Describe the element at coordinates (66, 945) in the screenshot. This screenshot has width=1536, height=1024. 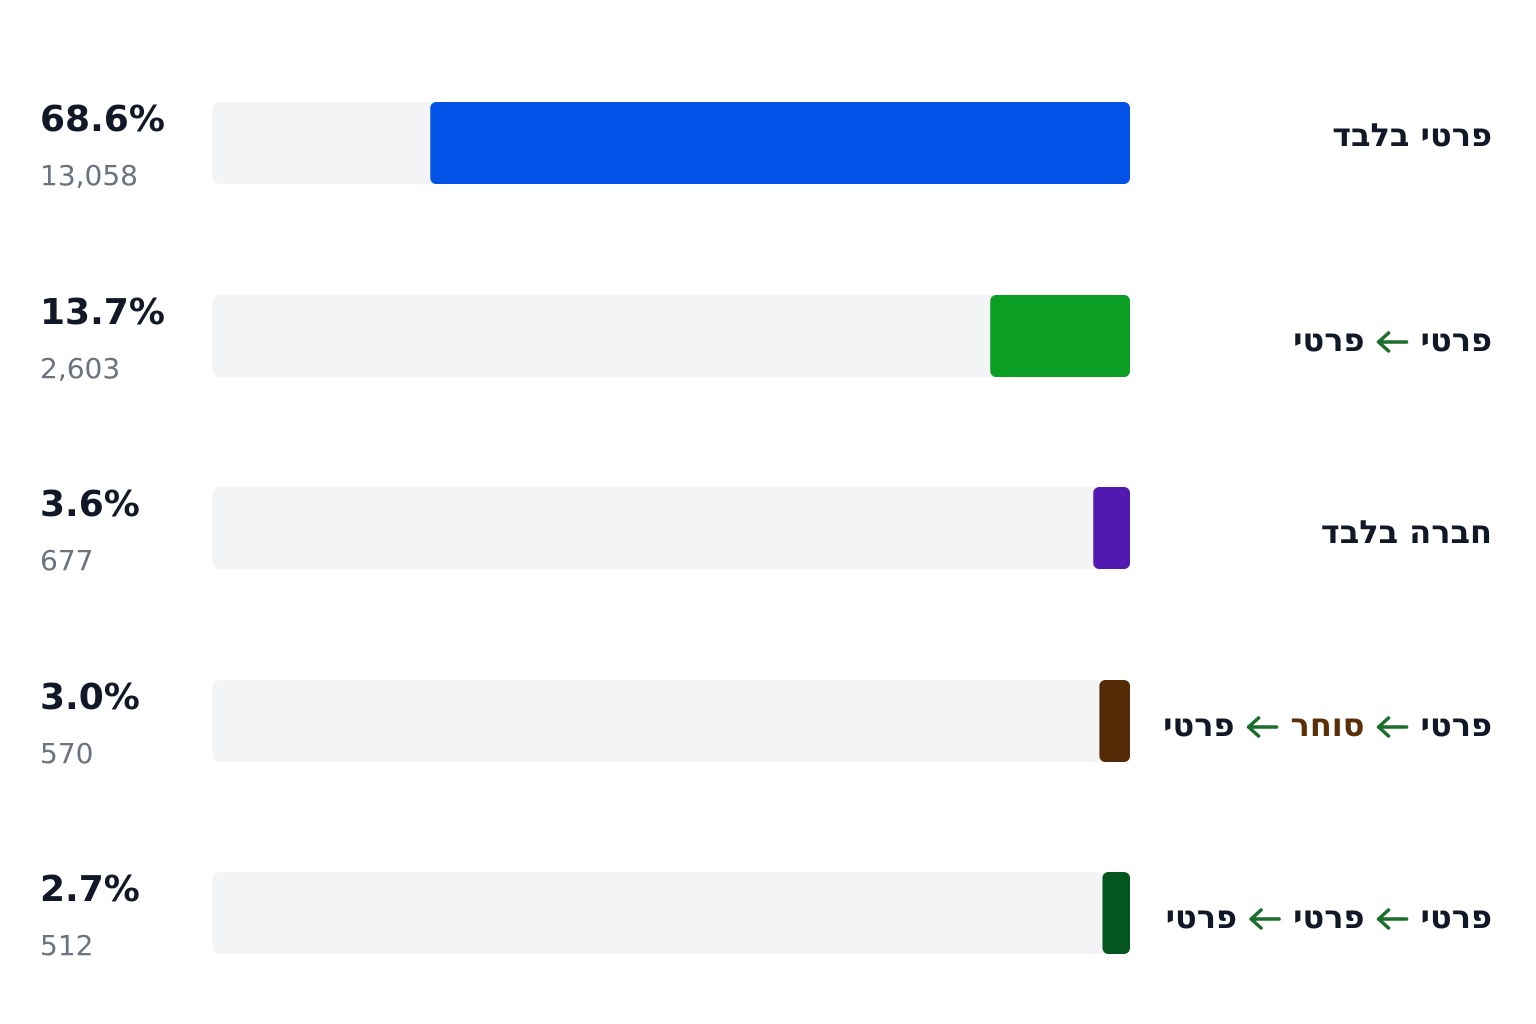
I see `count-label: 512` at that location.